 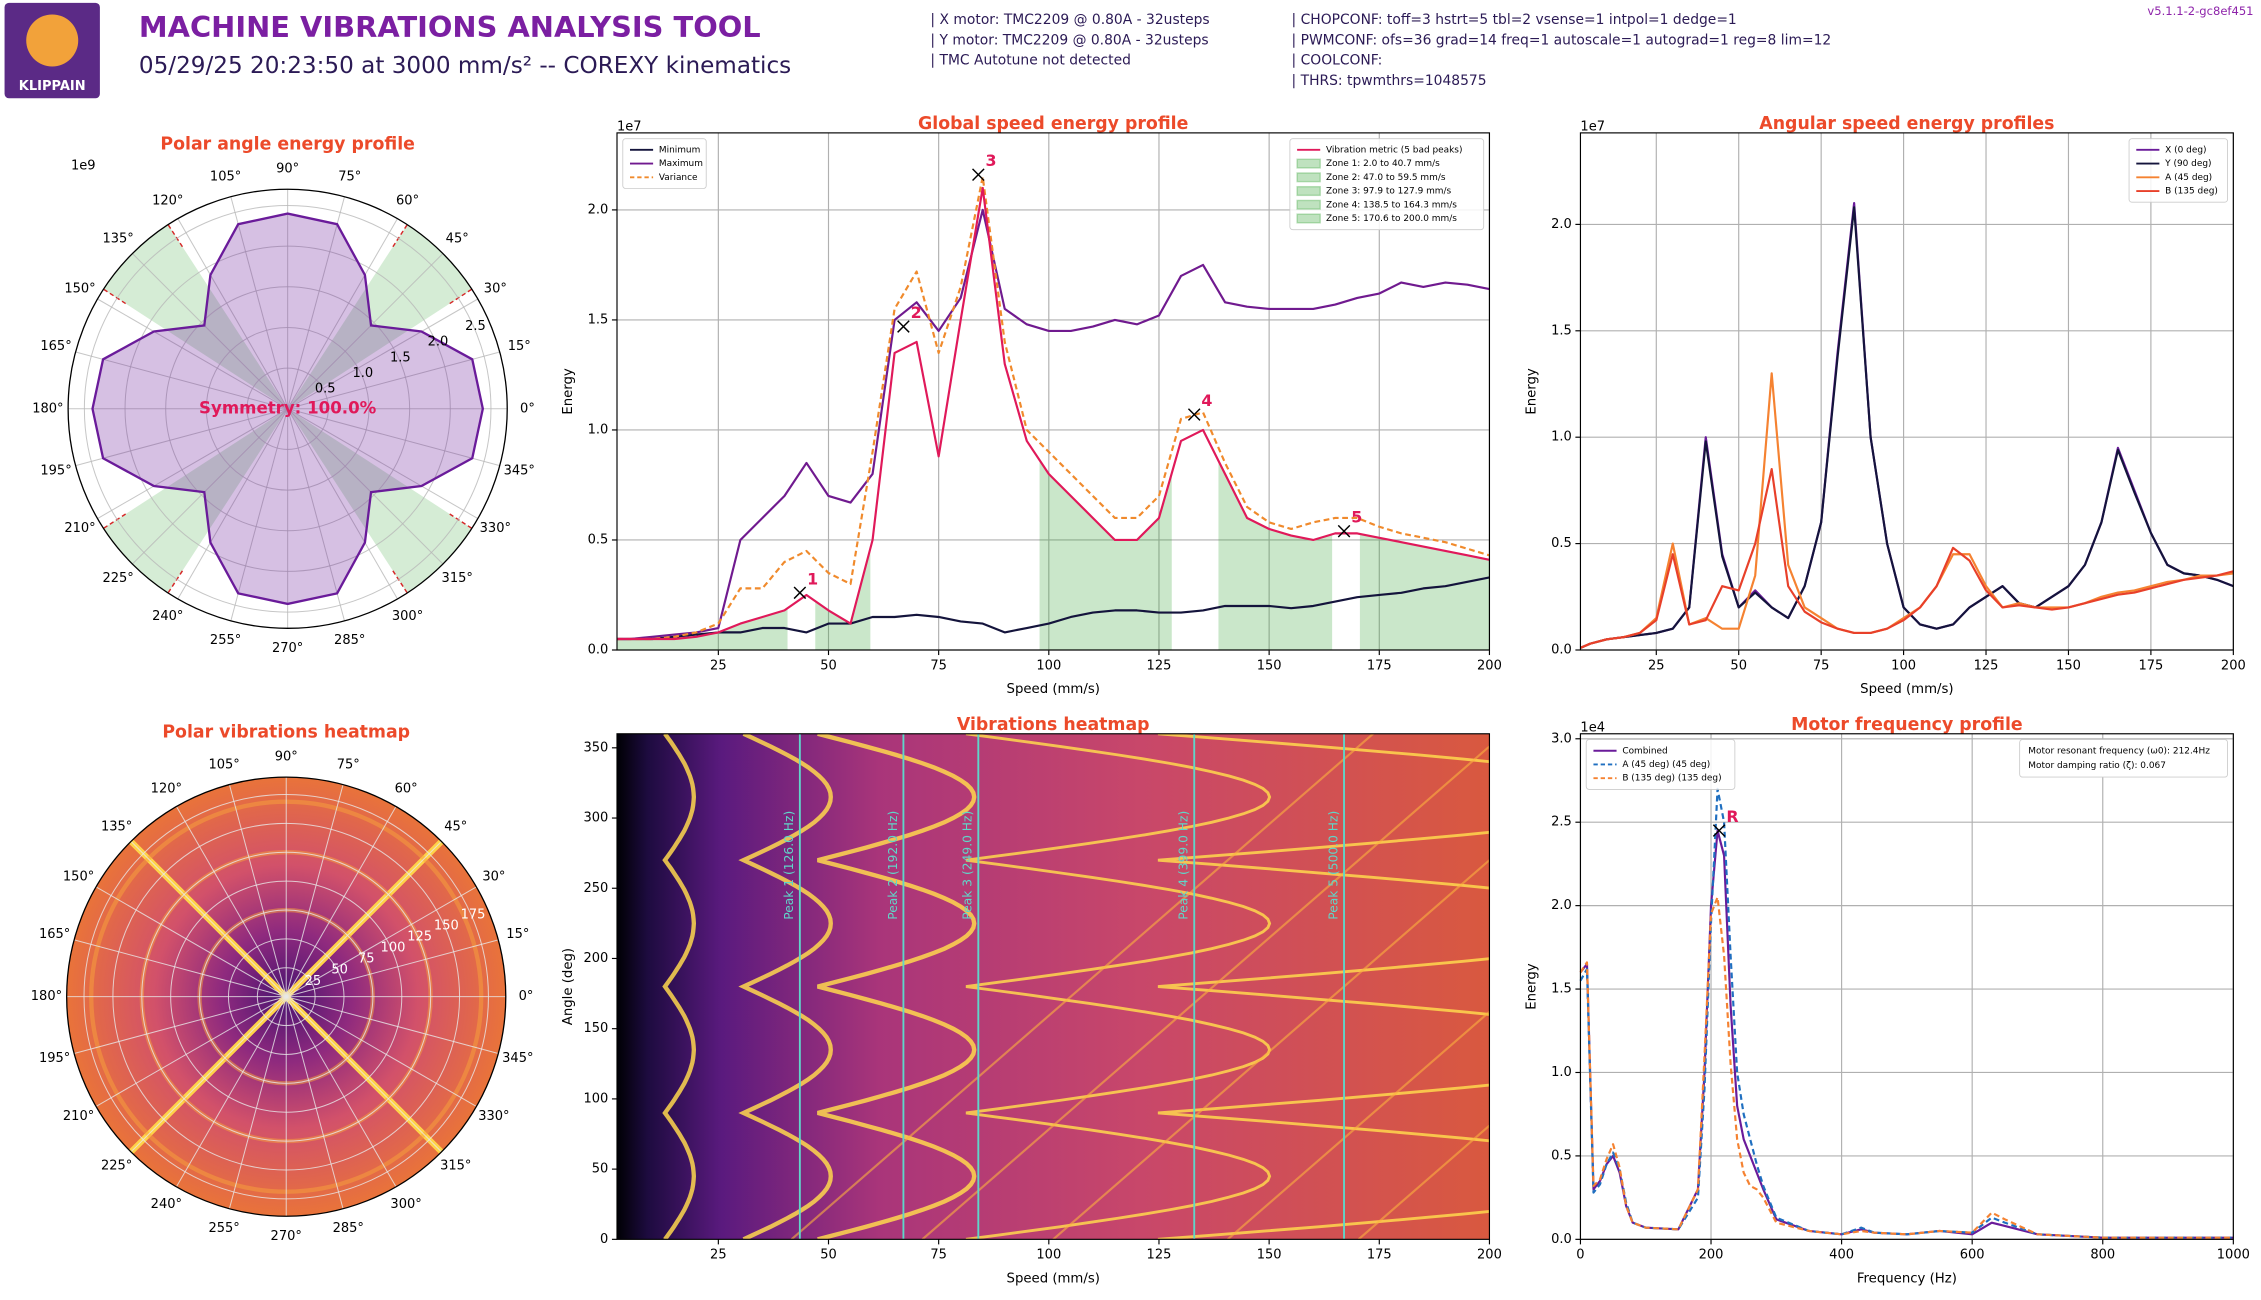 I want to click on y-tick-label: 3.0, so click(x=1561, y=738).